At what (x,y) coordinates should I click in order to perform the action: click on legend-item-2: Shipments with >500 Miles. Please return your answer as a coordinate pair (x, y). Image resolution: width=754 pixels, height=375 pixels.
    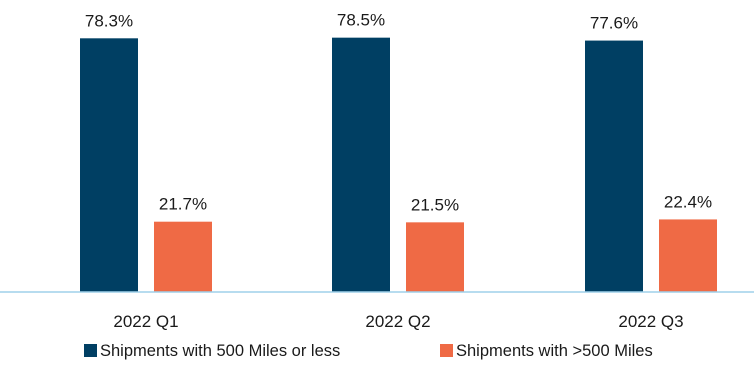
    Looking at the image, I should click on (546, 351).